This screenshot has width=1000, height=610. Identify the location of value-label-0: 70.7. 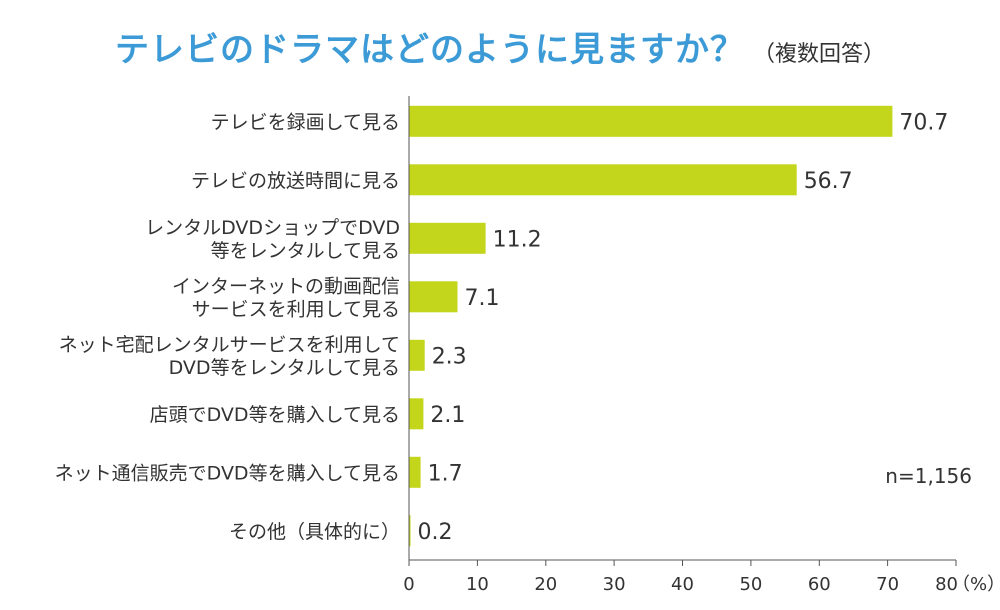
(923, 122).